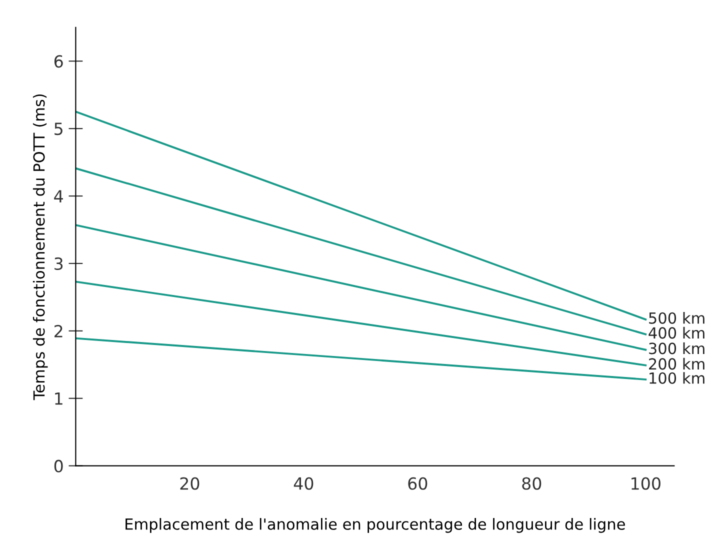  I want to click on y-tick-label: 0, so click(58, 466).